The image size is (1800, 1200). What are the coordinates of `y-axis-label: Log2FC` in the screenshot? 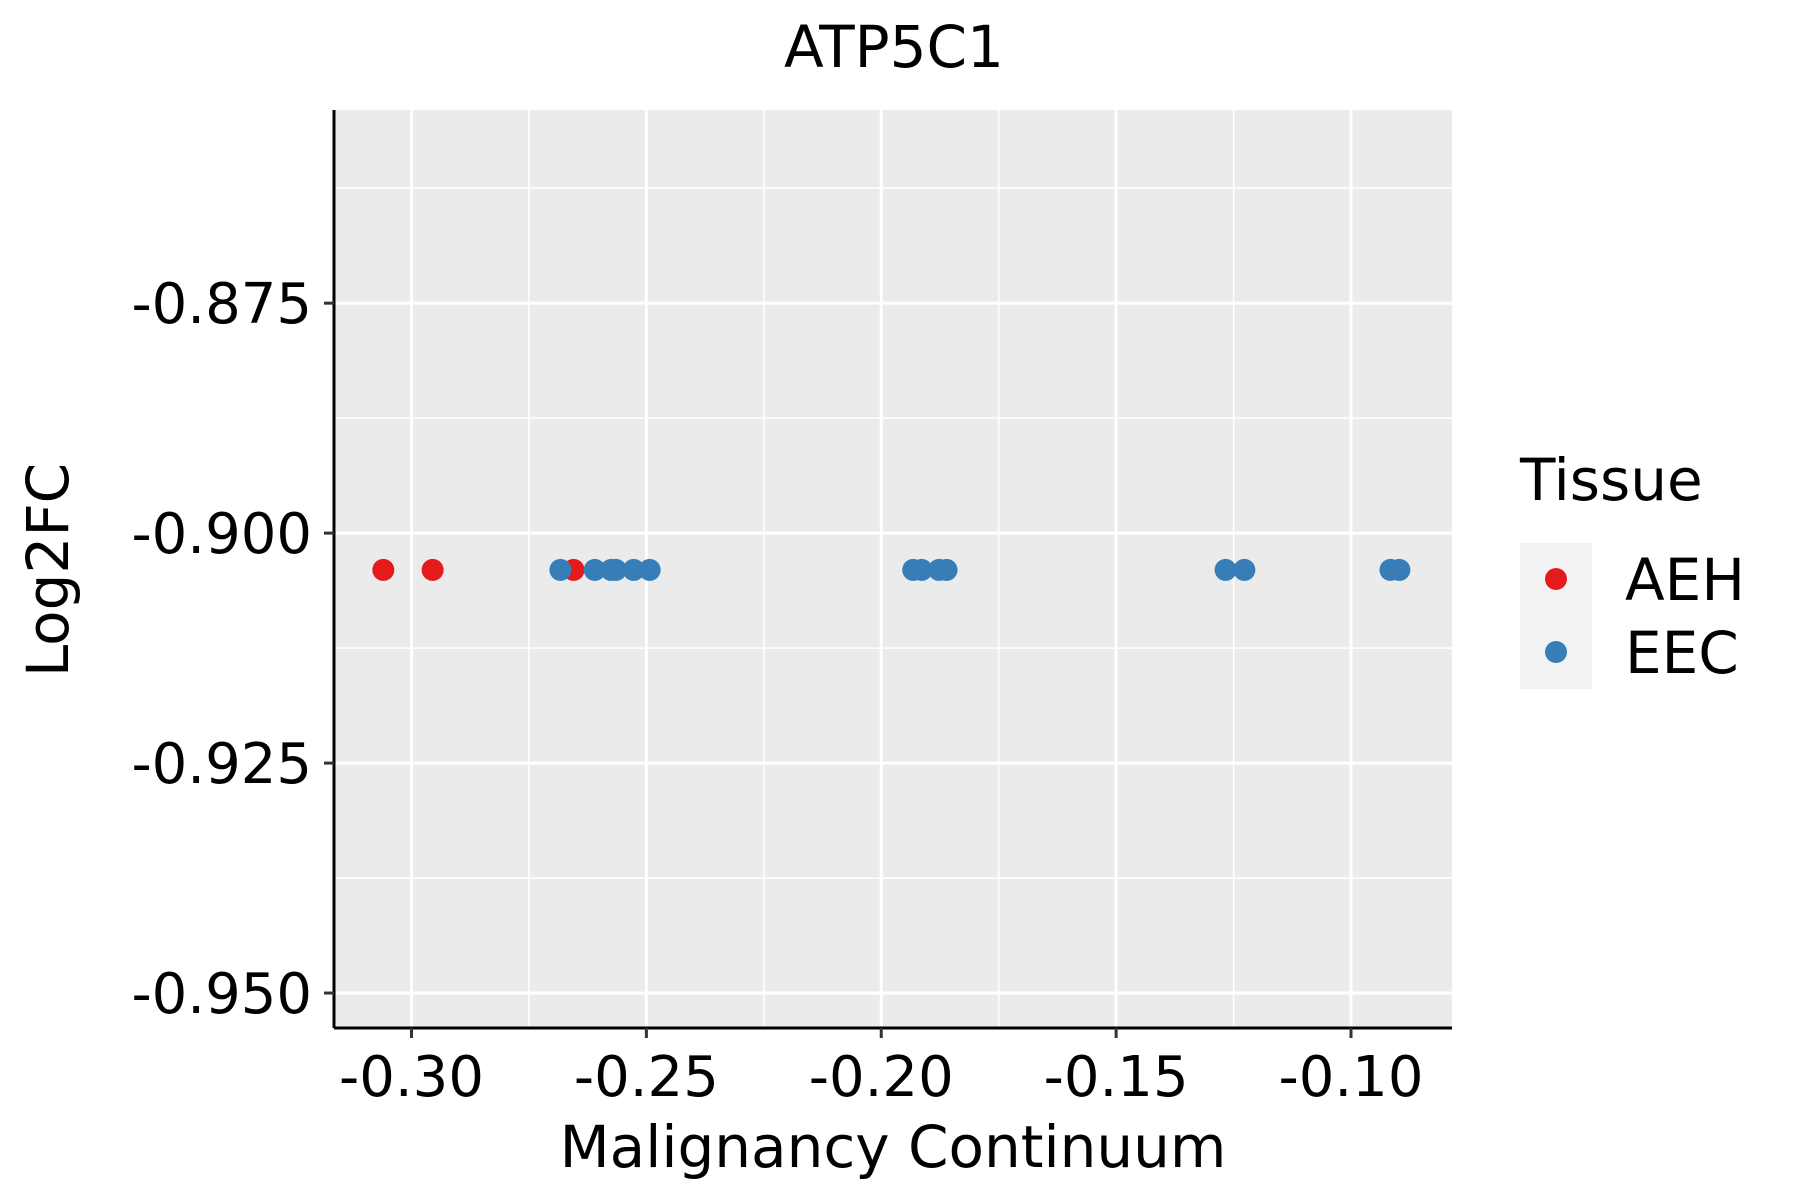 It's located at (48, 570).